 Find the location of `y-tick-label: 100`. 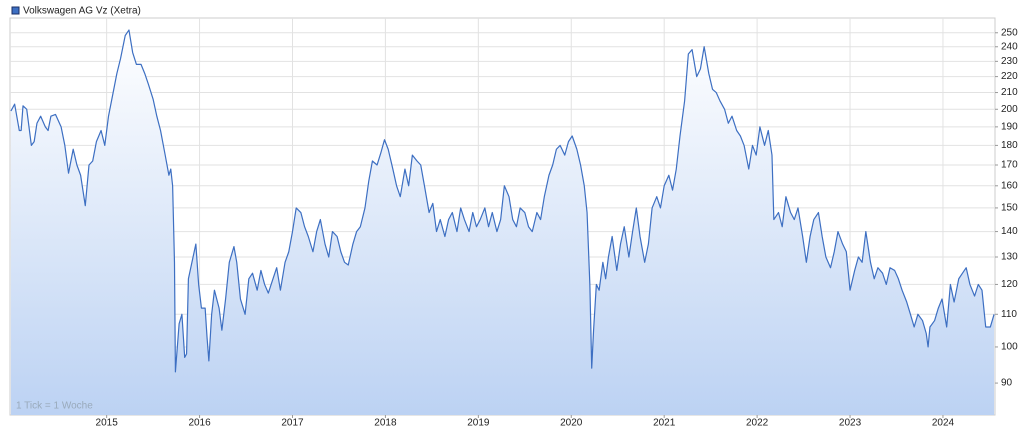

y-tick-label: 100 is located at coordinates (1009, 347).